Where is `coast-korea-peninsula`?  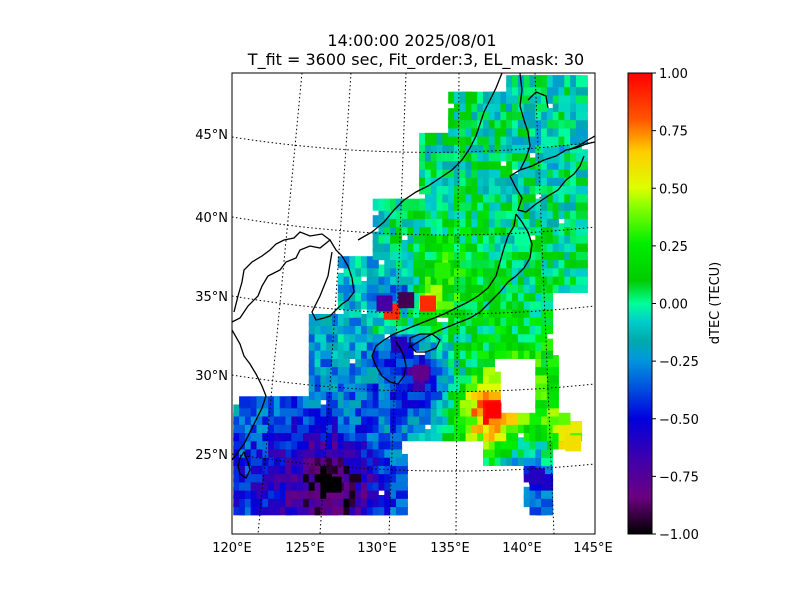 coast-korea-peninsula is located at coordinates (333, 280).